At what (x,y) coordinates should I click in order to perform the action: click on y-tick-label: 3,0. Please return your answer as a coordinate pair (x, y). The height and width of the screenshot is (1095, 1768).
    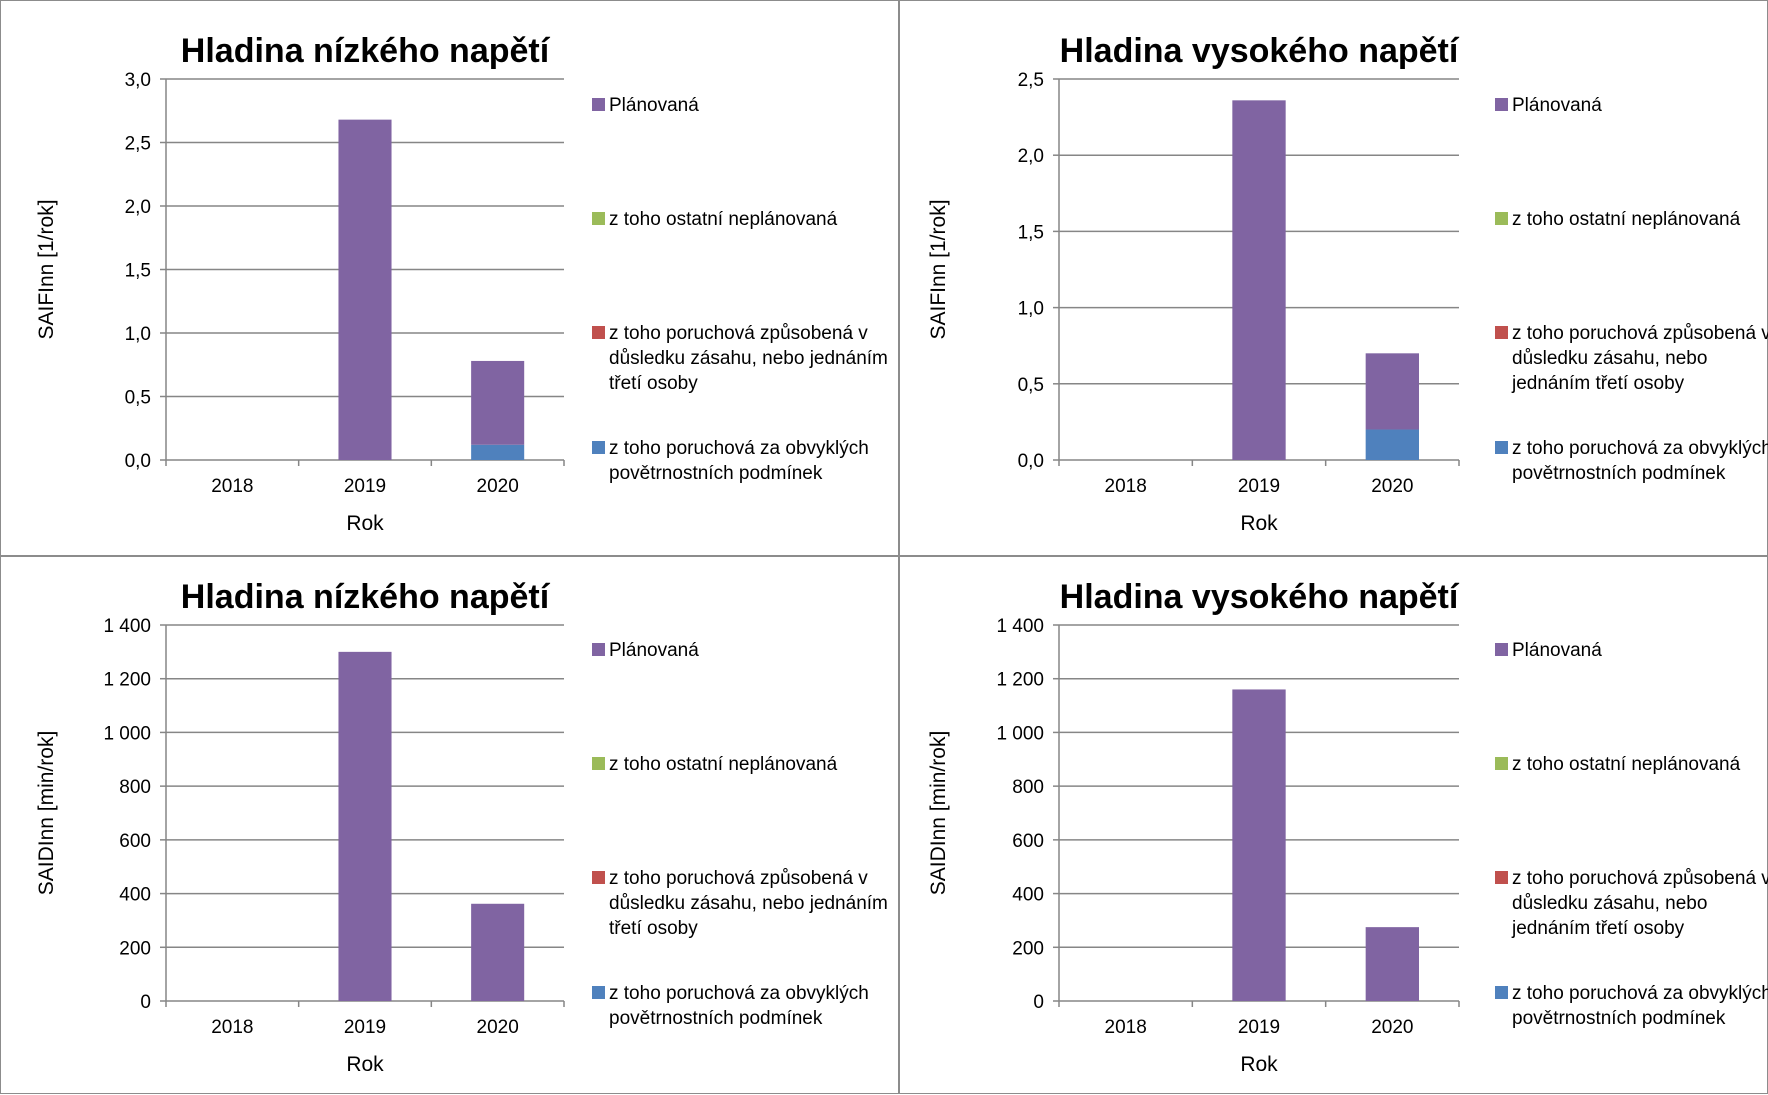
    Looking at the image, I should click on (138, 80).